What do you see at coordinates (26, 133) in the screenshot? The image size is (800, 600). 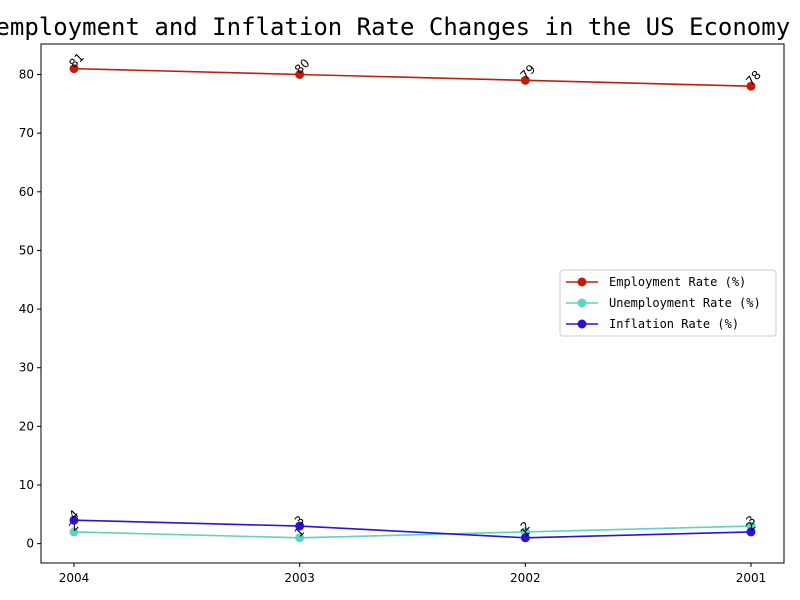 I see `y-tick-label: 70` at bounding box center [26, 133].